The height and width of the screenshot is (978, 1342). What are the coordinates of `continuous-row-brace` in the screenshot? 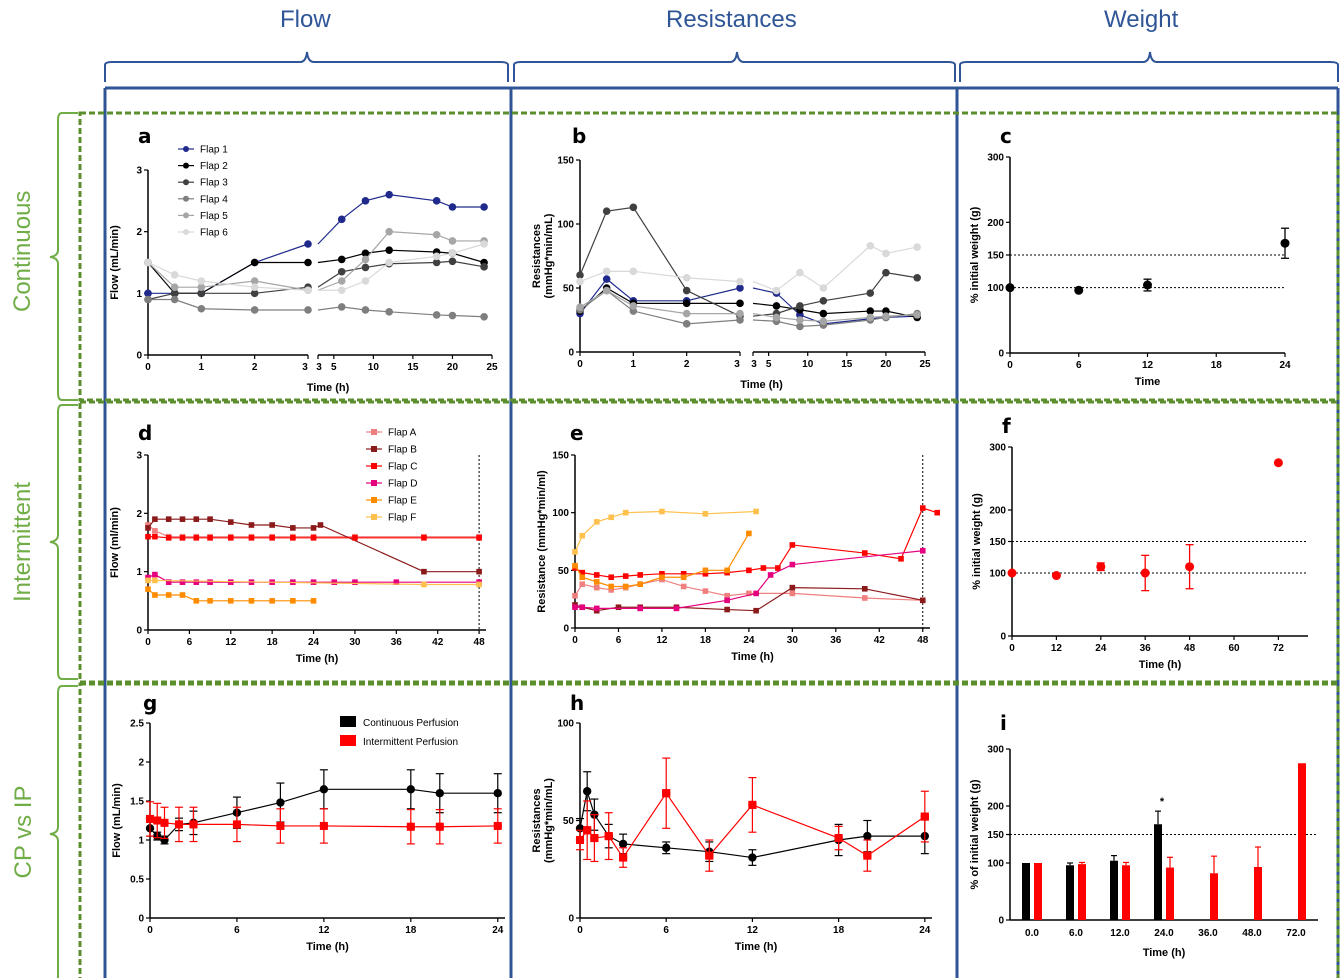 It's located at (63, 256).